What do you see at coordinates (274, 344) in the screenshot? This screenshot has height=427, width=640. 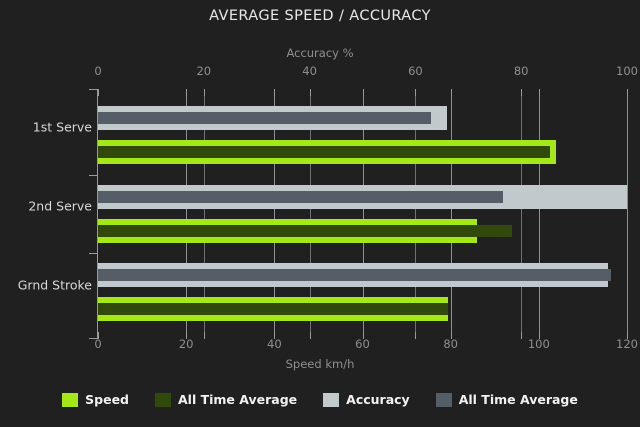 I see `tick-label-speed: 40` at bounding box center [274, 344].